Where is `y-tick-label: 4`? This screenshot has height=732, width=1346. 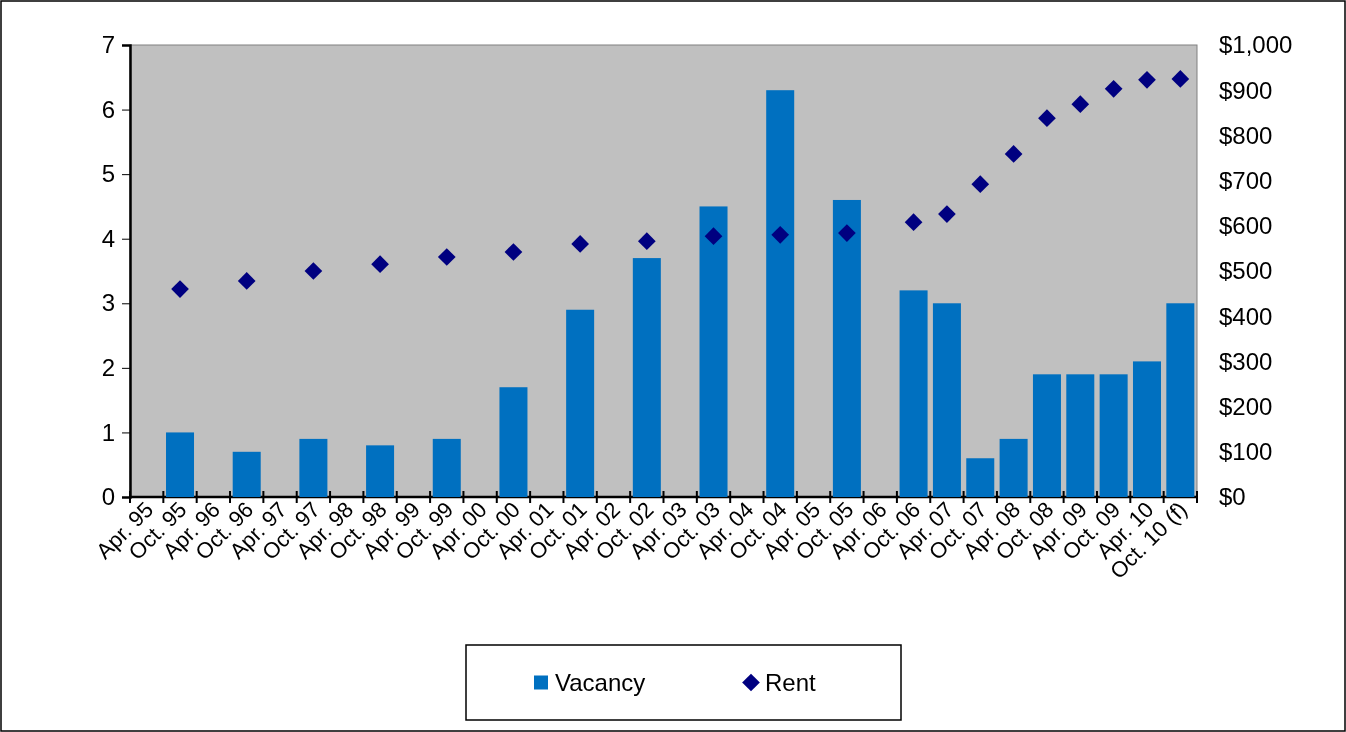
y-tick-label: 4 is located at coordinates (108, 238).